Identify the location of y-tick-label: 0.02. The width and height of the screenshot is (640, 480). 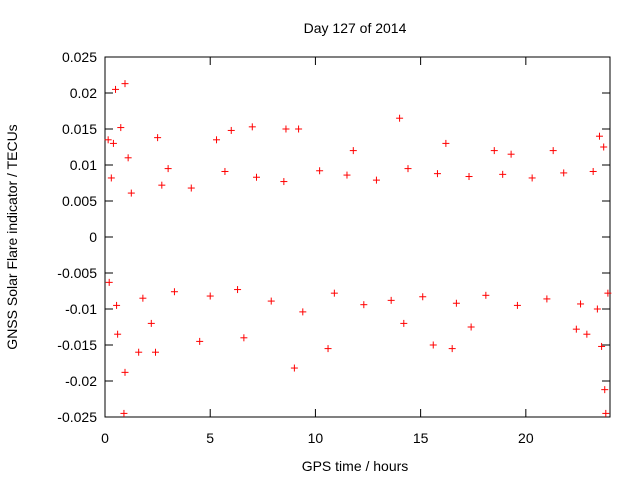
(83, 93).